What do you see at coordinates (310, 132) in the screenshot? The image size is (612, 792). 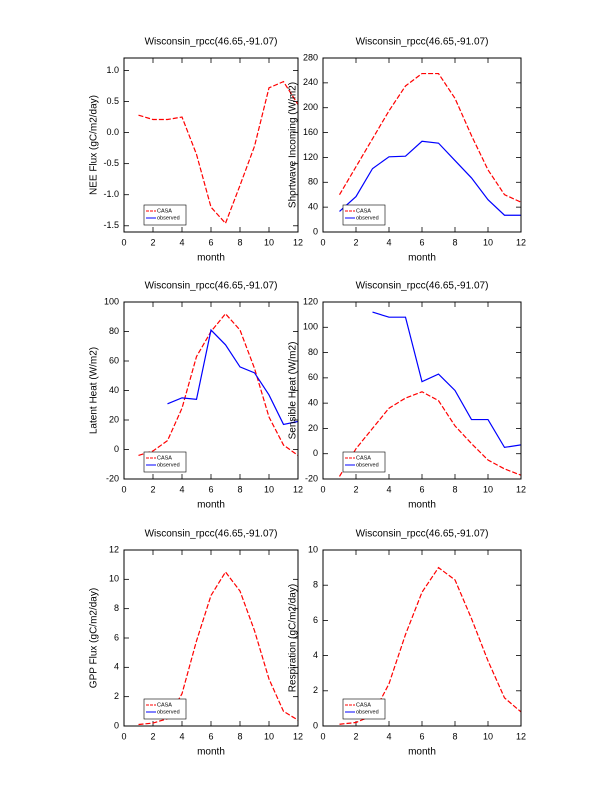 I see `y-tick-label: 160` at bounding box center [310, 132].